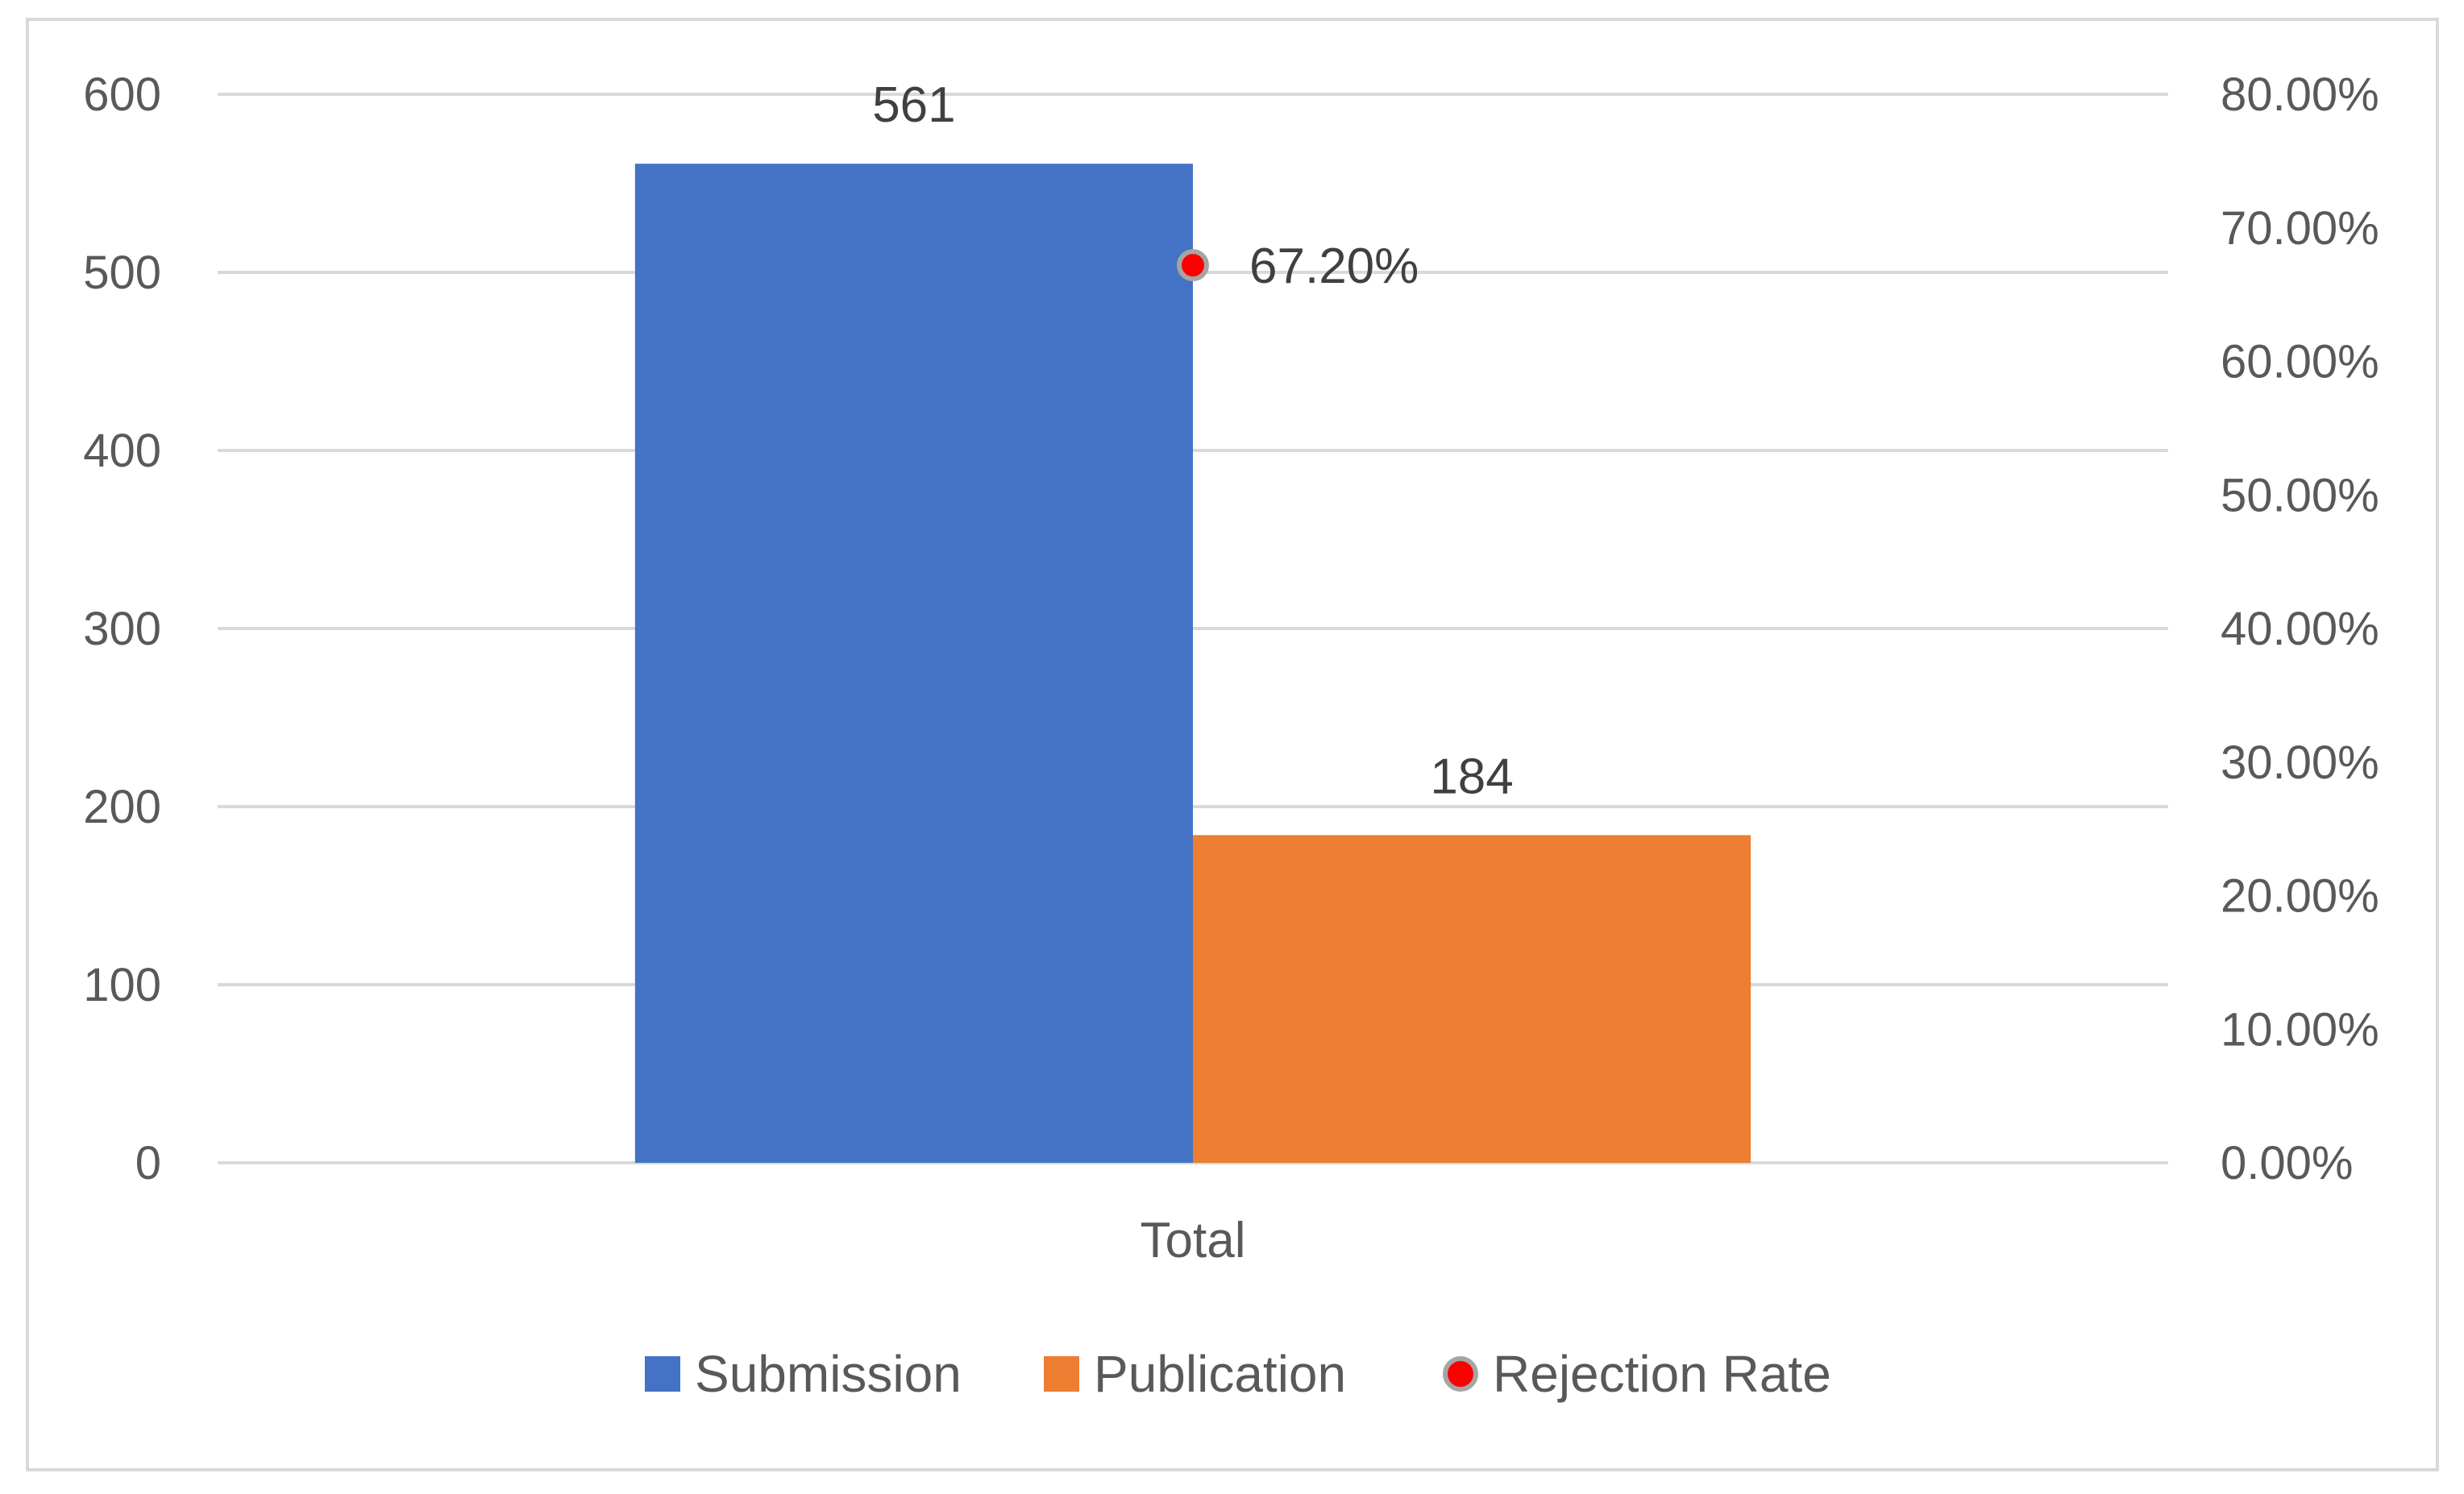 The width and height of the screenshot is (2464, 1494). I want to click on category-label: Total, so click(1193, 1241).